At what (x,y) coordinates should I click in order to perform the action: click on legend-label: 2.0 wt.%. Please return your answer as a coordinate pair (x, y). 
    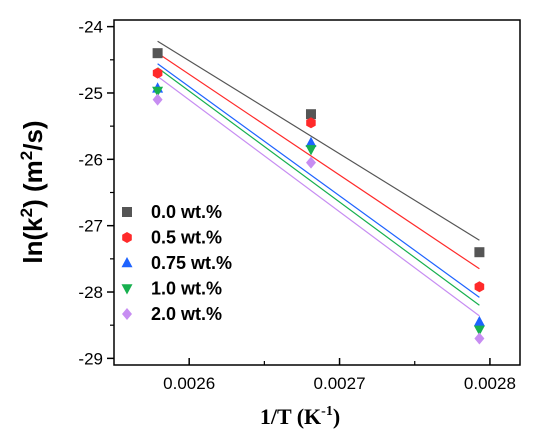
    Looking at the image, I should click on (186, 314).